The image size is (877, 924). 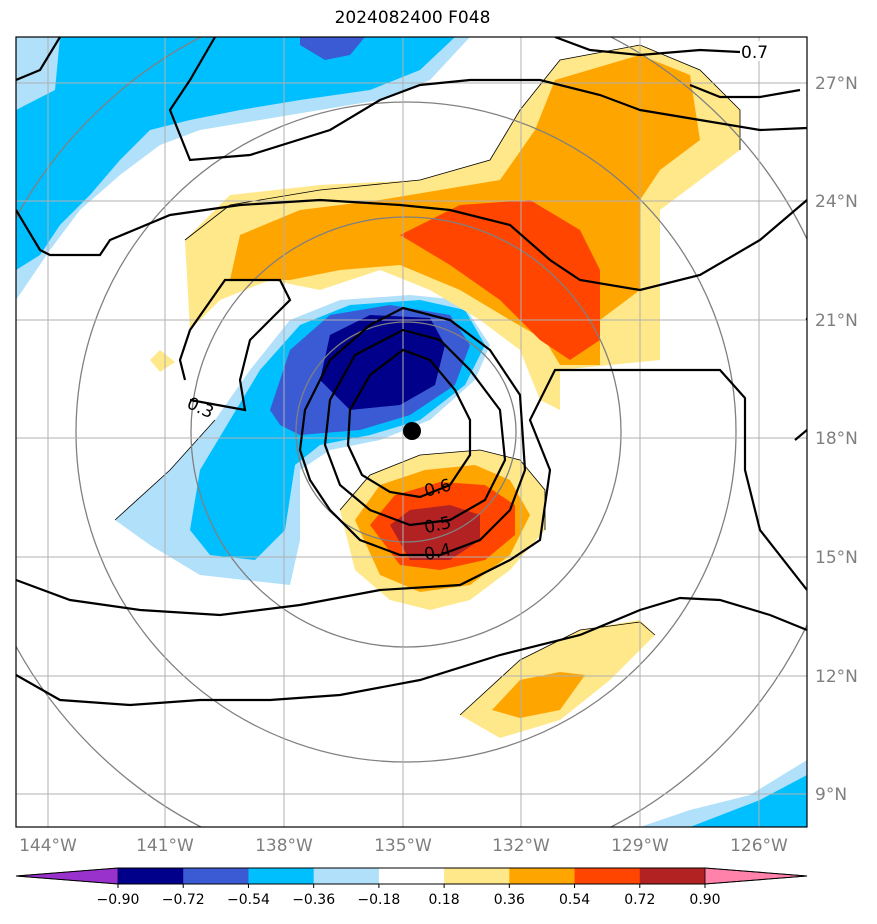 I want to click on map-title: 2024082400 F048, so click(x=412, y=18).